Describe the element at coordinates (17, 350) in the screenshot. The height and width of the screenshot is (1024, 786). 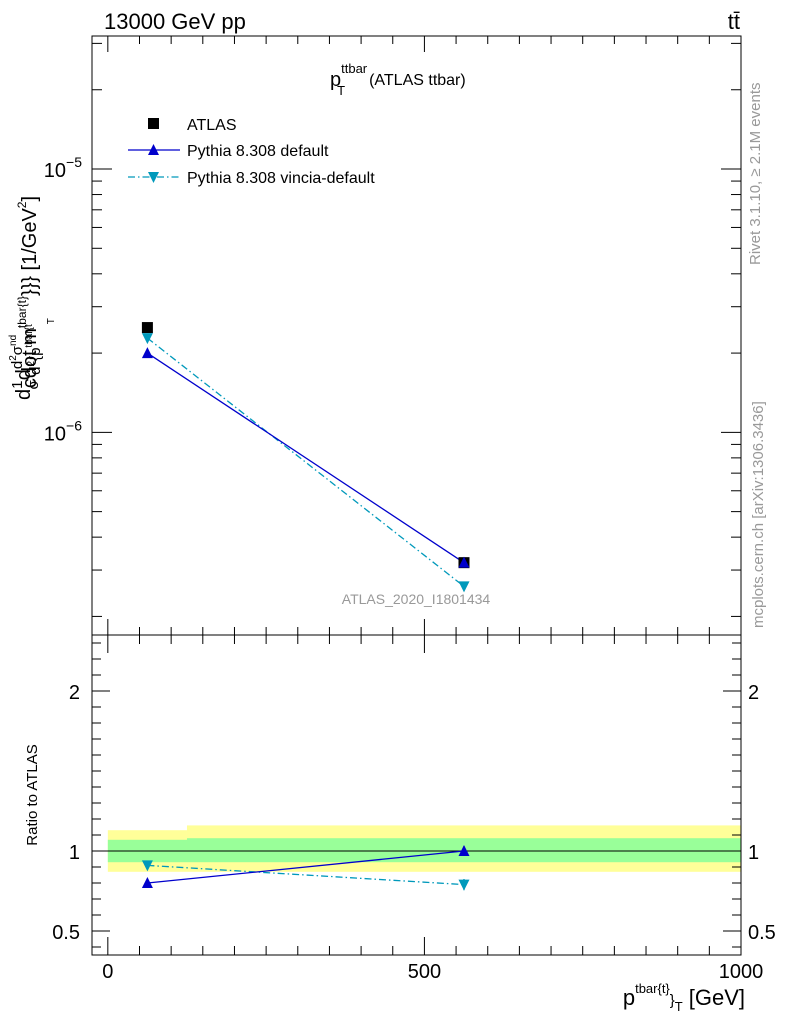
I see `ylabel-num-sym: σ` at that location.